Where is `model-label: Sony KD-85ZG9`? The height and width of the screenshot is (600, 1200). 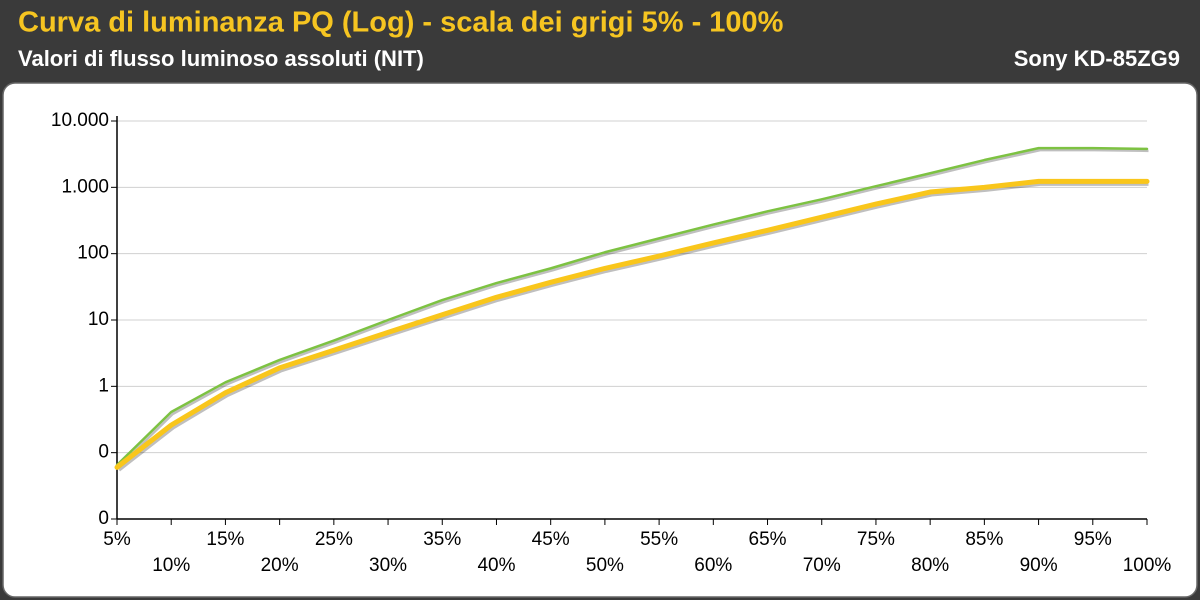 model-label: Sony KD-85ZG9 is located at coordinates (1097, 58).